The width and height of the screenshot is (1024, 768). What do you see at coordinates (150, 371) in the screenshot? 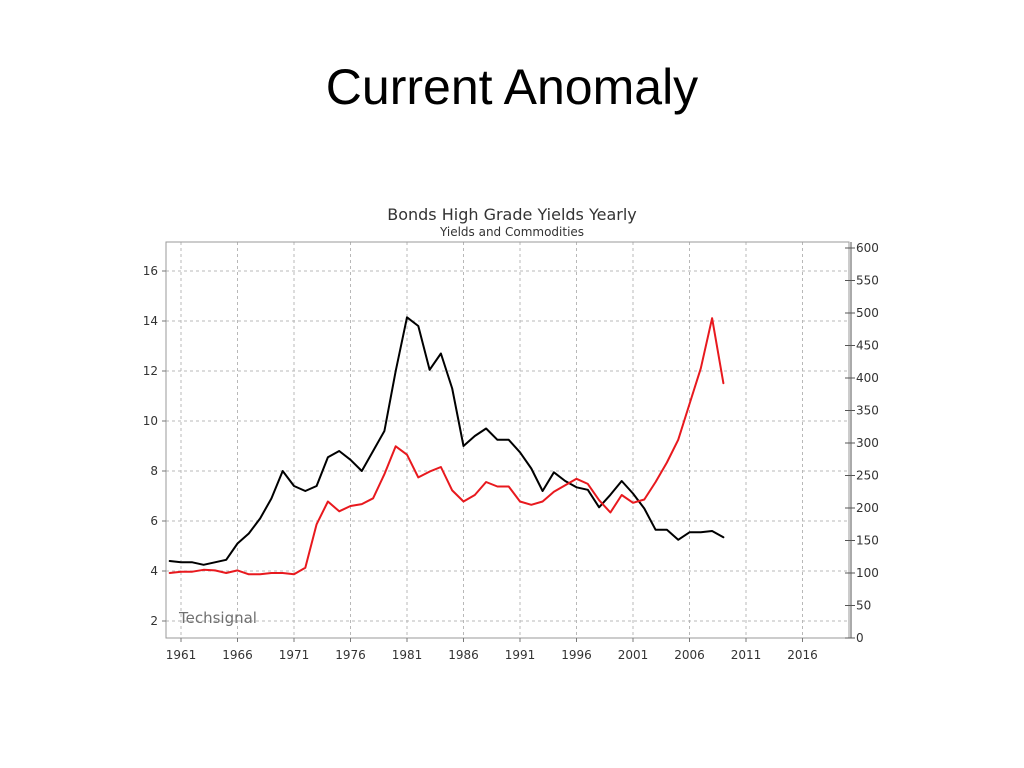
I see `left-tick-label: 12` at bounding box center [150, 371].